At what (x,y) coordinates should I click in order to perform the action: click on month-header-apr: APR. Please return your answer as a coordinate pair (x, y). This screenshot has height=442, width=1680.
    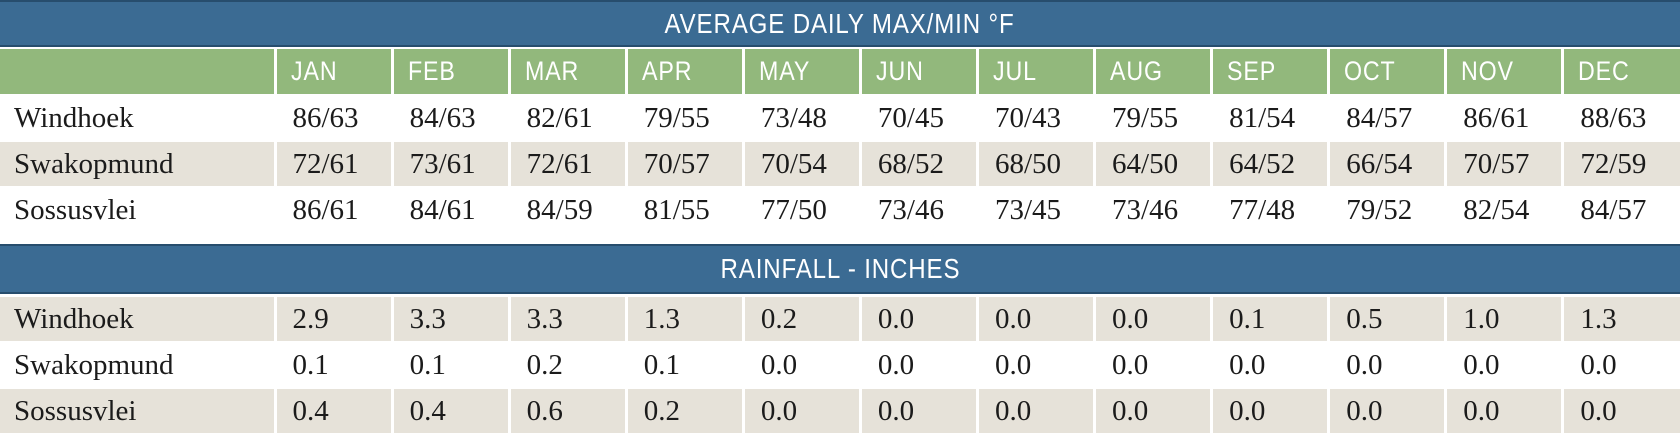
    Looking at the image, I should click on (684, 71).